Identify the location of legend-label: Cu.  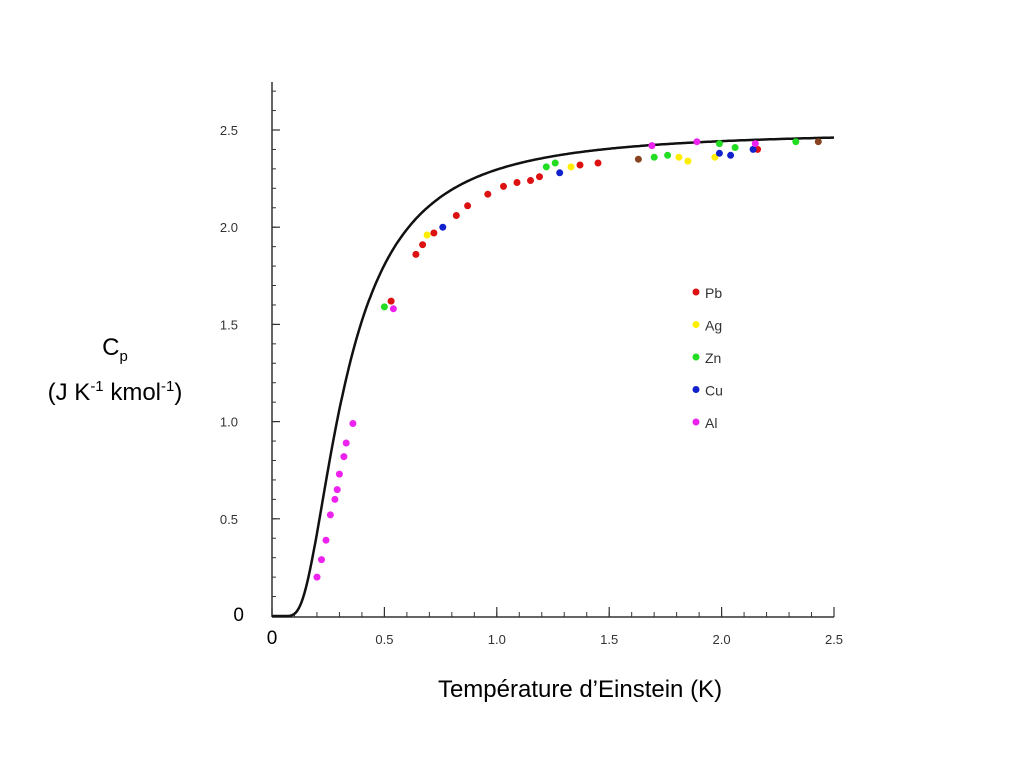
(714, 391).